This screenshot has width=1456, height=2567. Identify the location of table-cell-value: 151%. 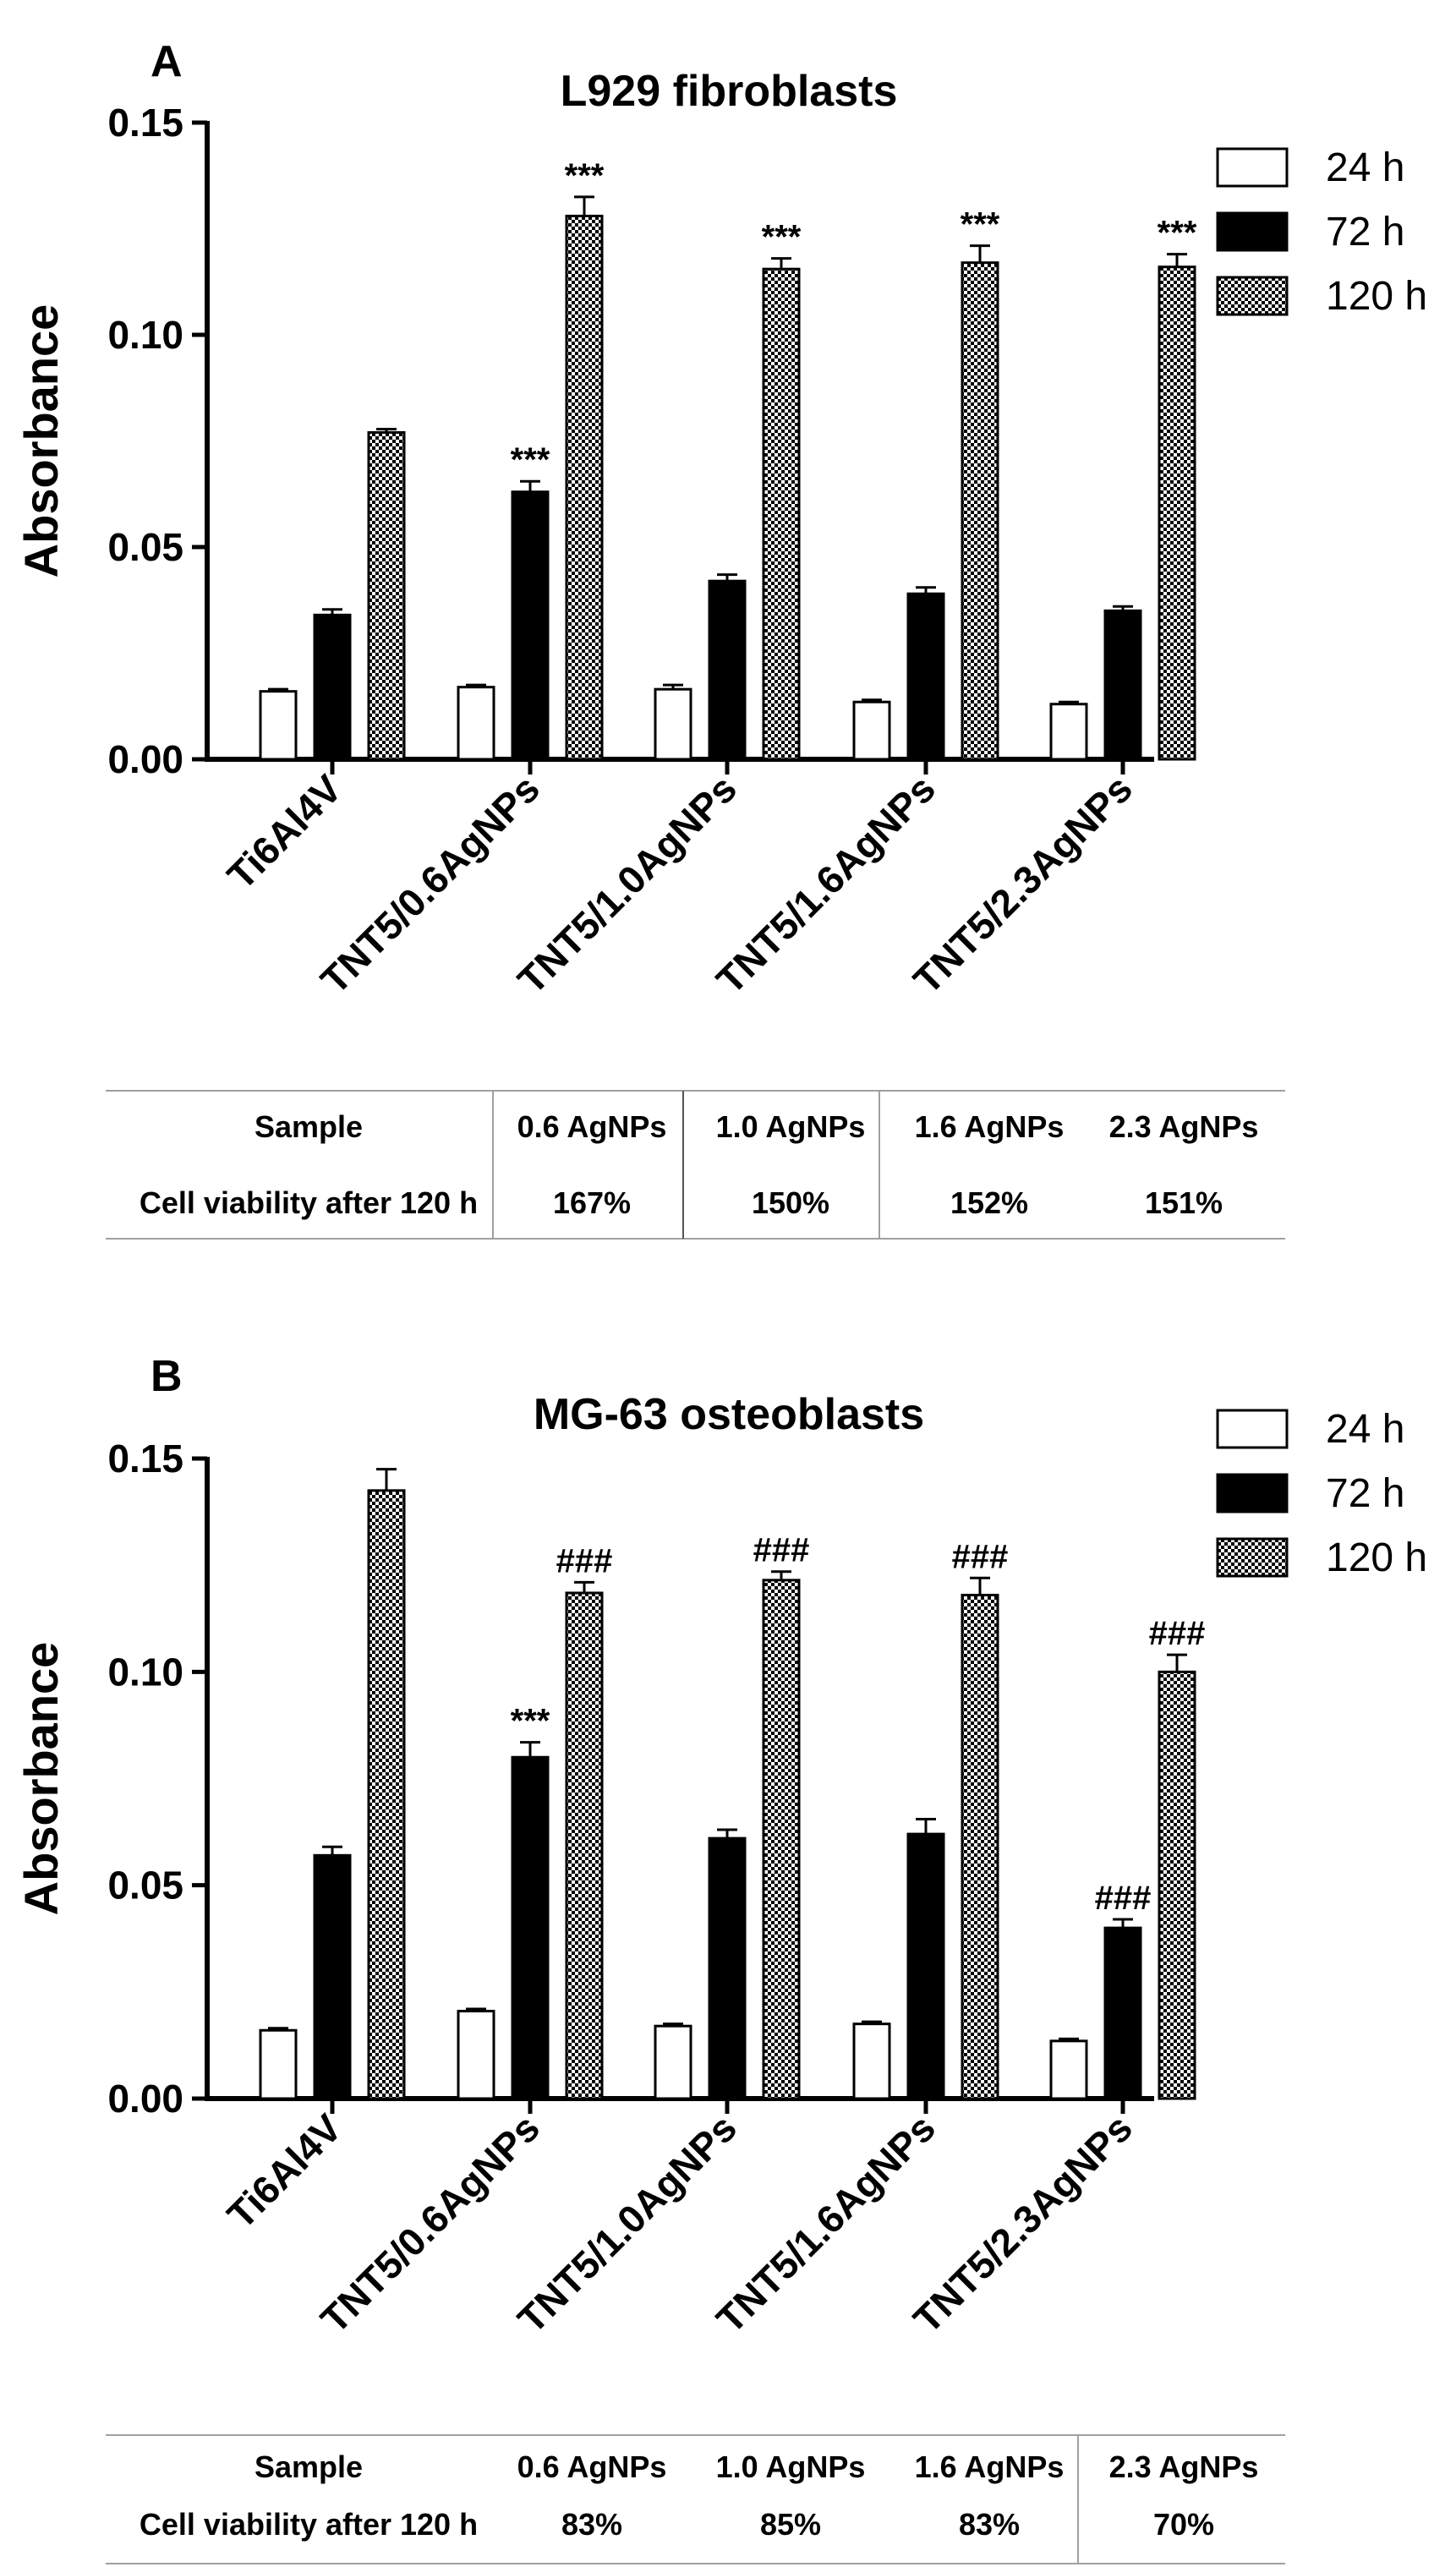
(1184, 1202).